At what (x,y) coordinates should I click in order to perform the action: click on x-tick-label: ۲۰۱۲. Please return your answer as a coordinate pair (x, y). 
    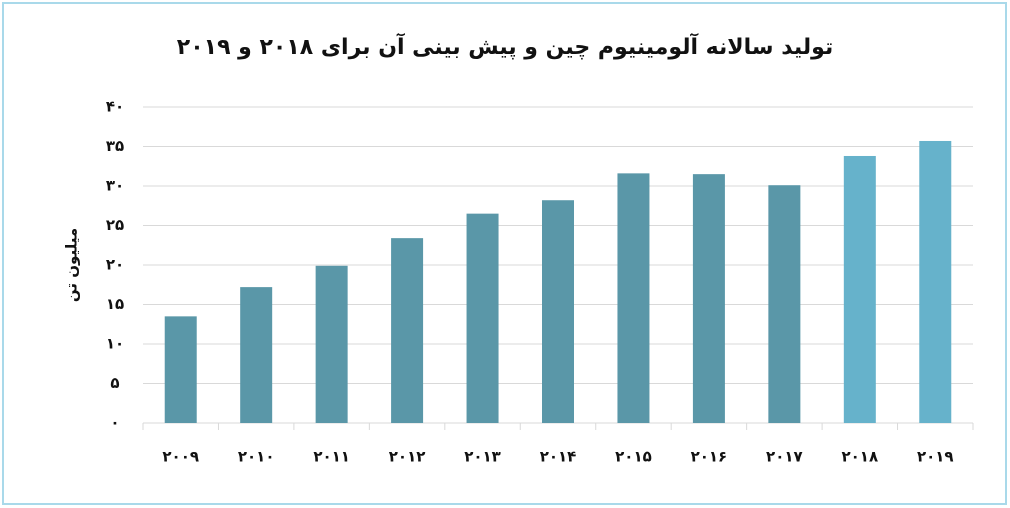
    Looking at the image, I should click on (407, 457).